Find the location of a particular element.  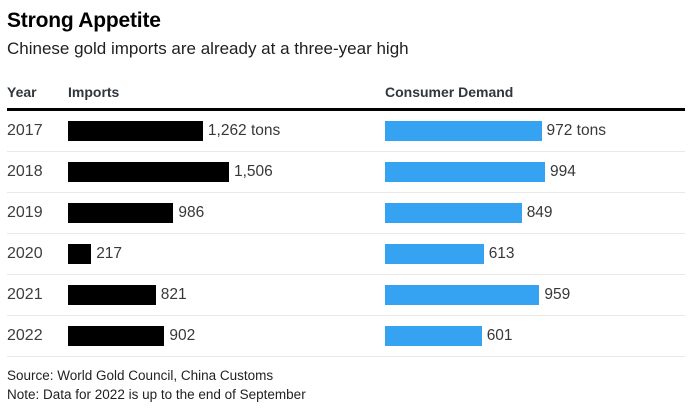

consumer-demand-cell: 994 is located at coordinates (535, 172).